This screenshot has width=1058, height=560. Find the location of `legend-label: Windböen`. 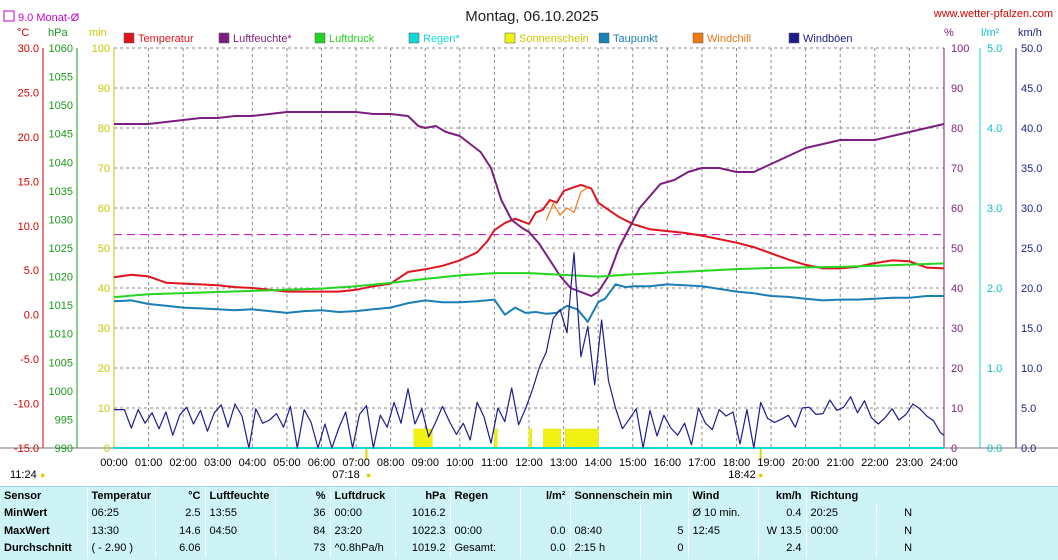

legend-label: Windböen is located at coordinates (828, 39).